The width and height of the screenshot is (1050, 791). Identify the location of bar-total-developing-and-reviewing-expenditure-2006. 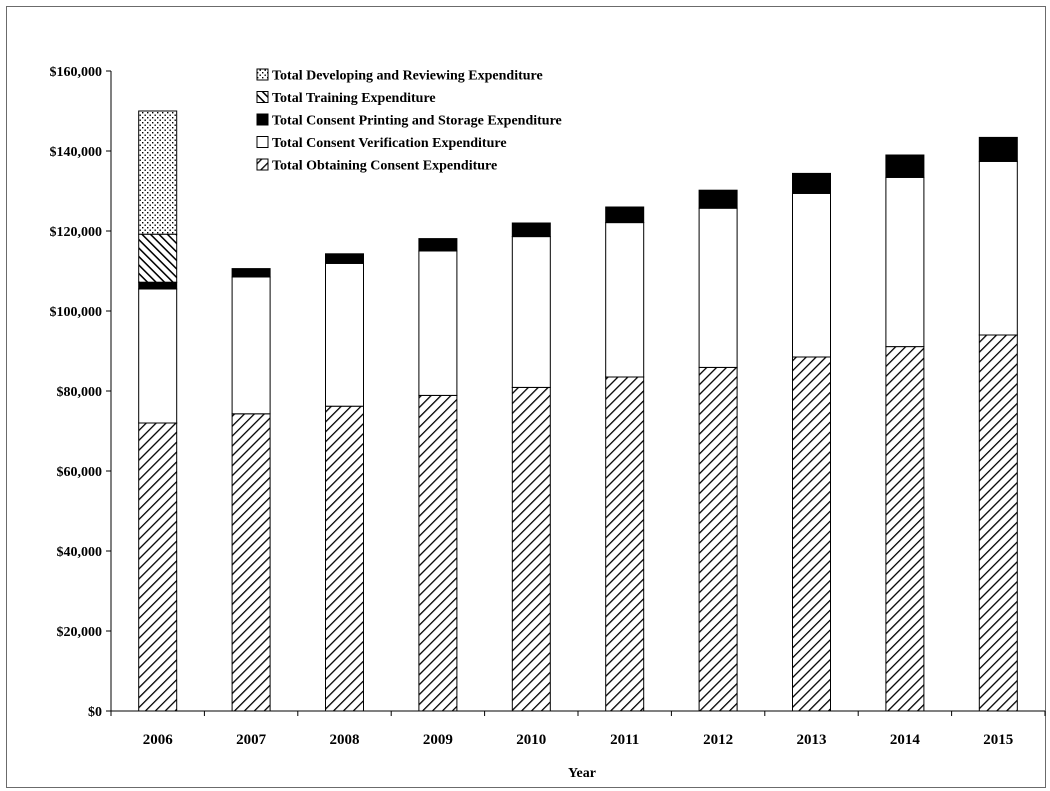
(158, 172).